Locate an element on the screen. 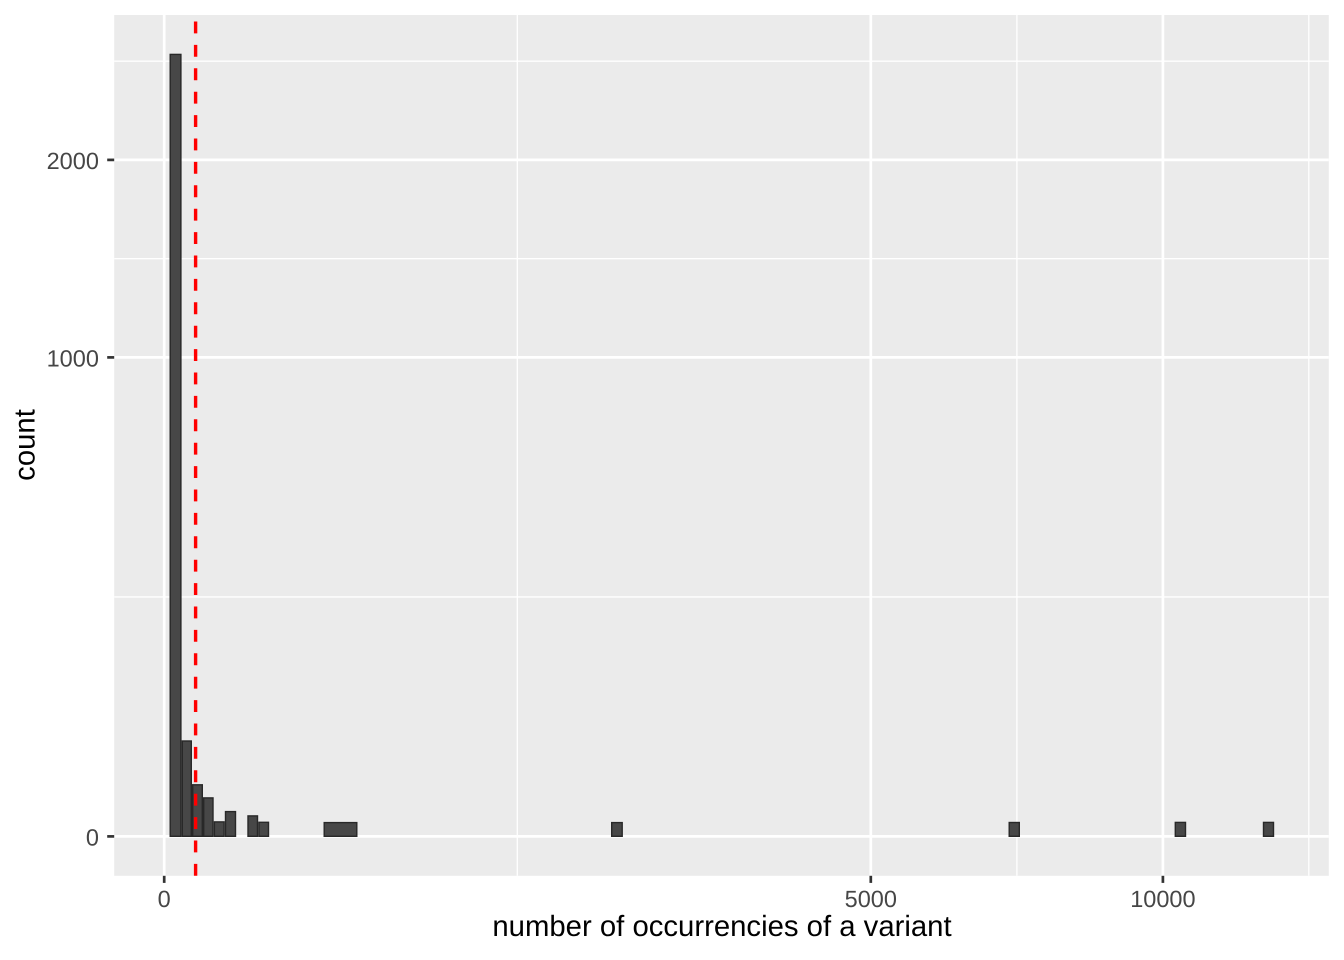 This screenshot has width=1344, height=960. svg-text: count is located at coordinates (25, 445).